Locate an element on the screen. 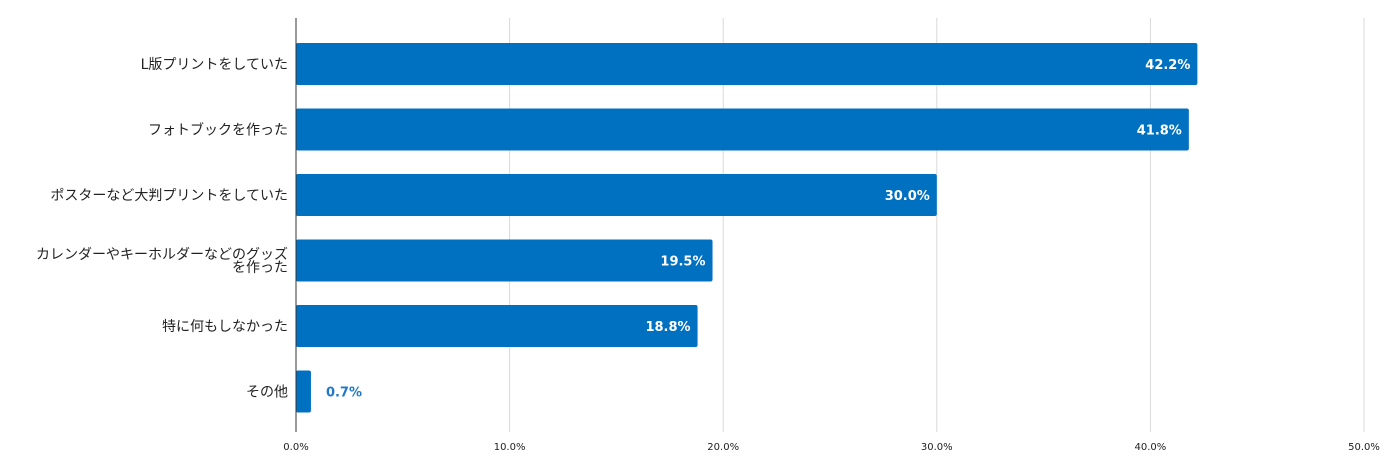 Image resolution: width=1388 pixels, height=475 pixels. data-label: 42.2% is located at coordinates (1167, 65).